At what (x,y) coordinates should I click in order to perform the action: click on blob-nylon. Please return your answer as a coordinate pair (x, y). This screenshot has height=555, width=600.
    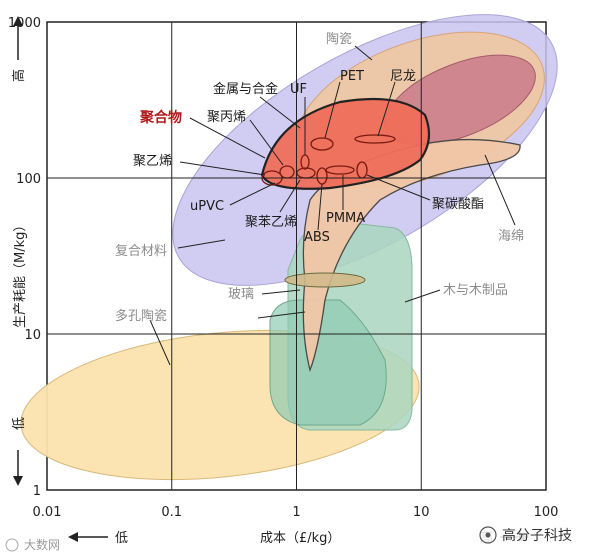
    Looking at the image, I should click on (375, 139).